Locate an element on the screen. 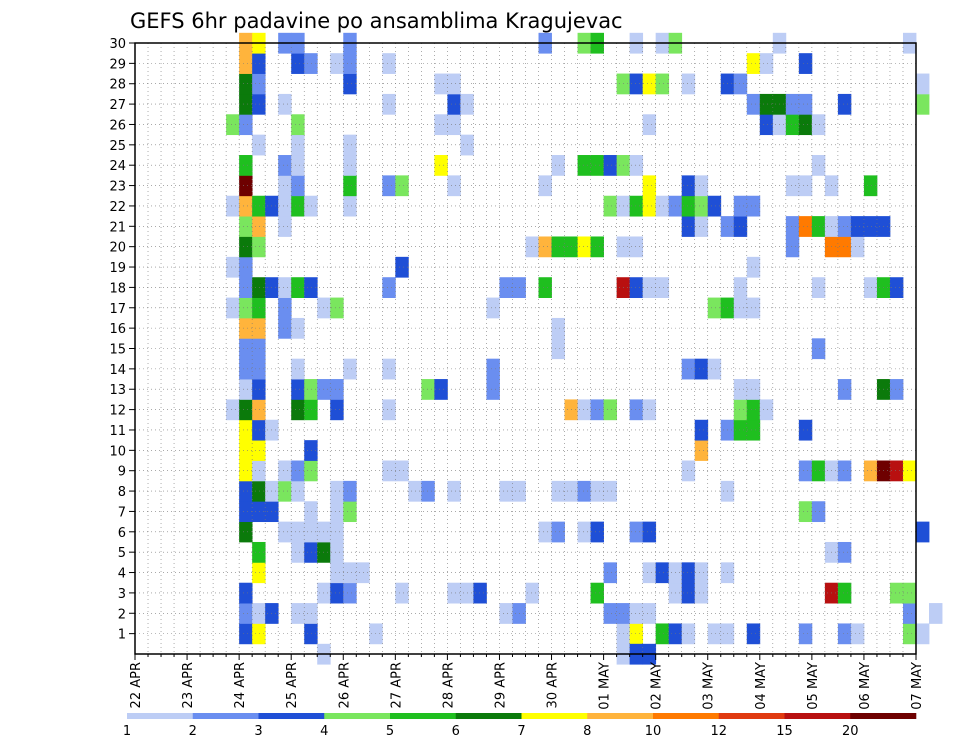  x-tick-label: 28 APR is located at coordinates (448, 685).